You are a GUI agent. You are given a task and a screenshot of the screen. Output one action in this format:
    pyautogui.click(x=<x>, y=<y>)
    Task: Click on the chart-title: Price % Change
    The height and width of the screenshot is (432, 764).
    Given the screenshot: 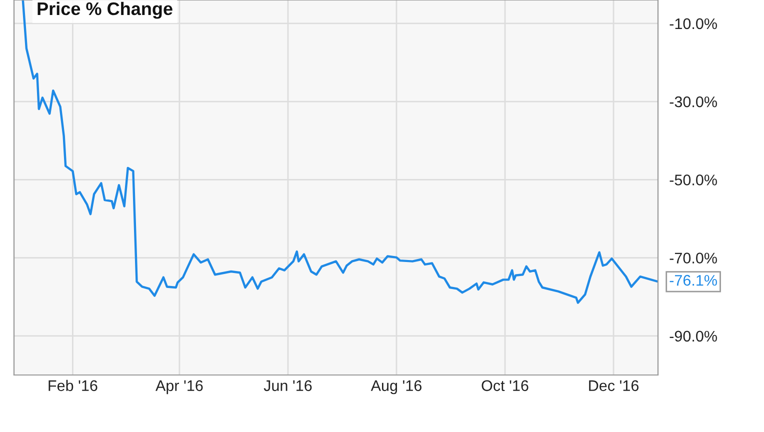 What is the action you would take?
    pyautogui.click(x=105, y=10)
    